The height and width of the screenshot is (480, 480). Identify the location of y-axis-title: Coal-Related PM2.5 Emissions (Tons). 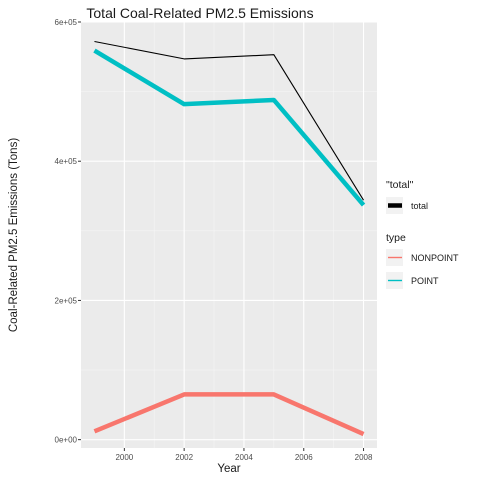
(14, 235).